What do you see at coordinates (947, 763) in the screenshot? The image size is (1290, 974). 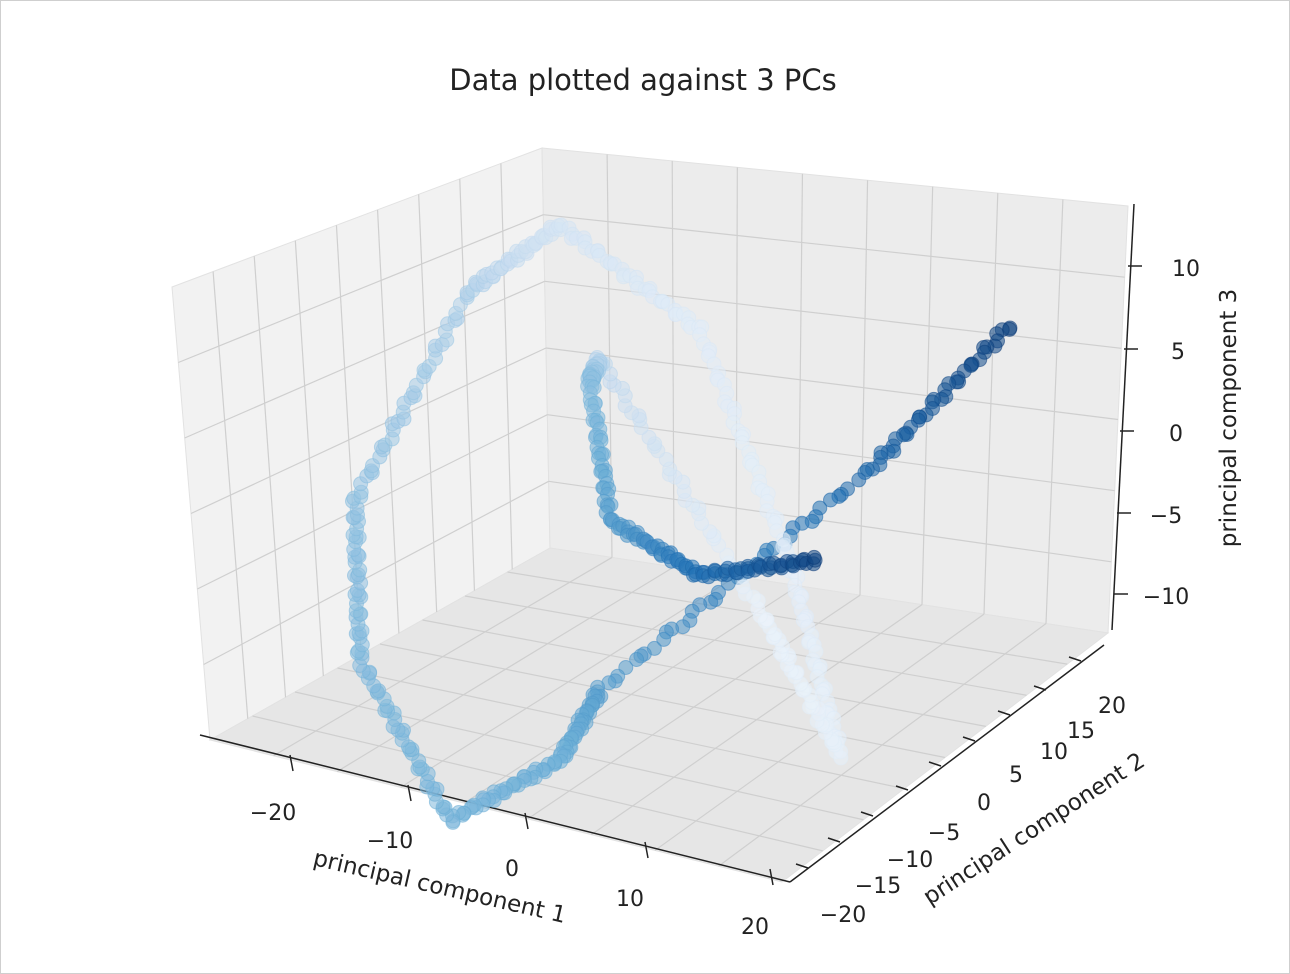 I see `y-axis-line` at bounding box center [947, 763].